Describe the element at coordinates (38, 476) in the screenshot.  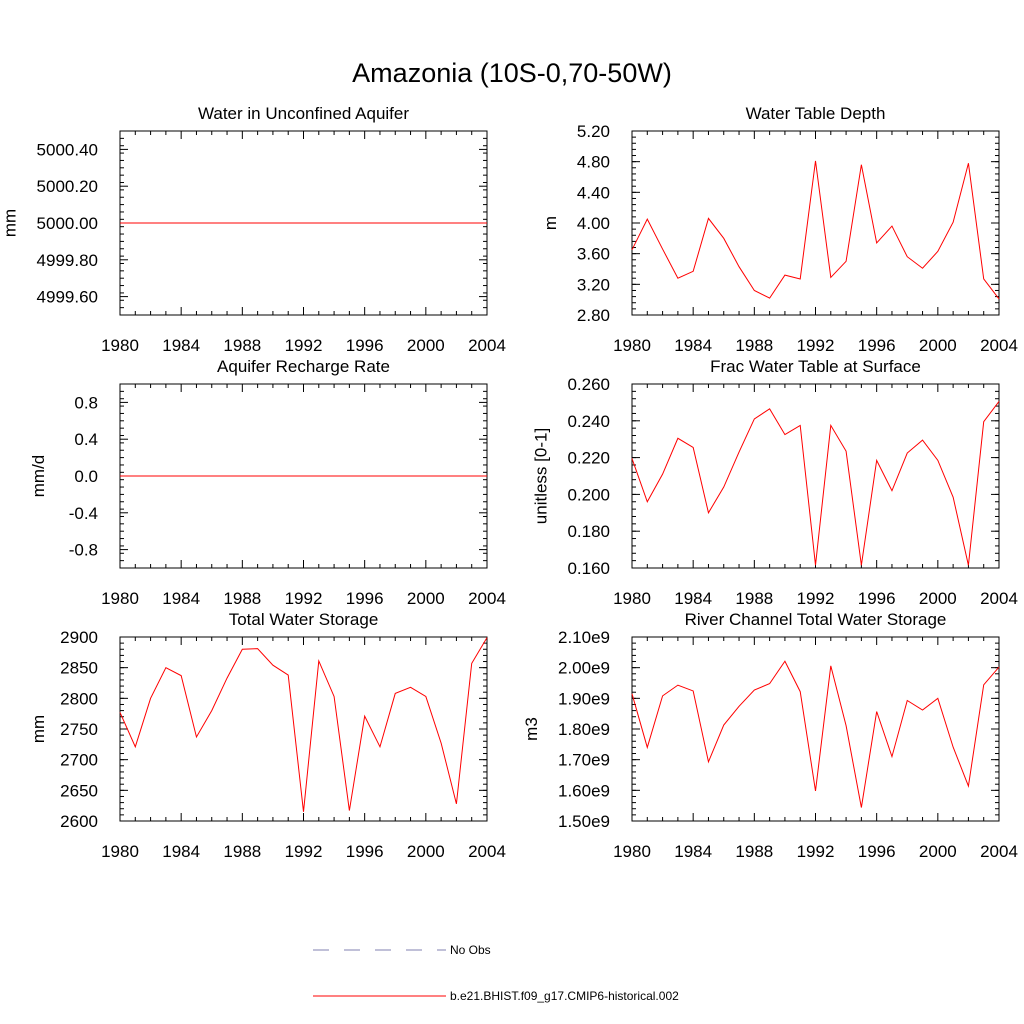
I see `y-axis-label: mm/d` at that location.